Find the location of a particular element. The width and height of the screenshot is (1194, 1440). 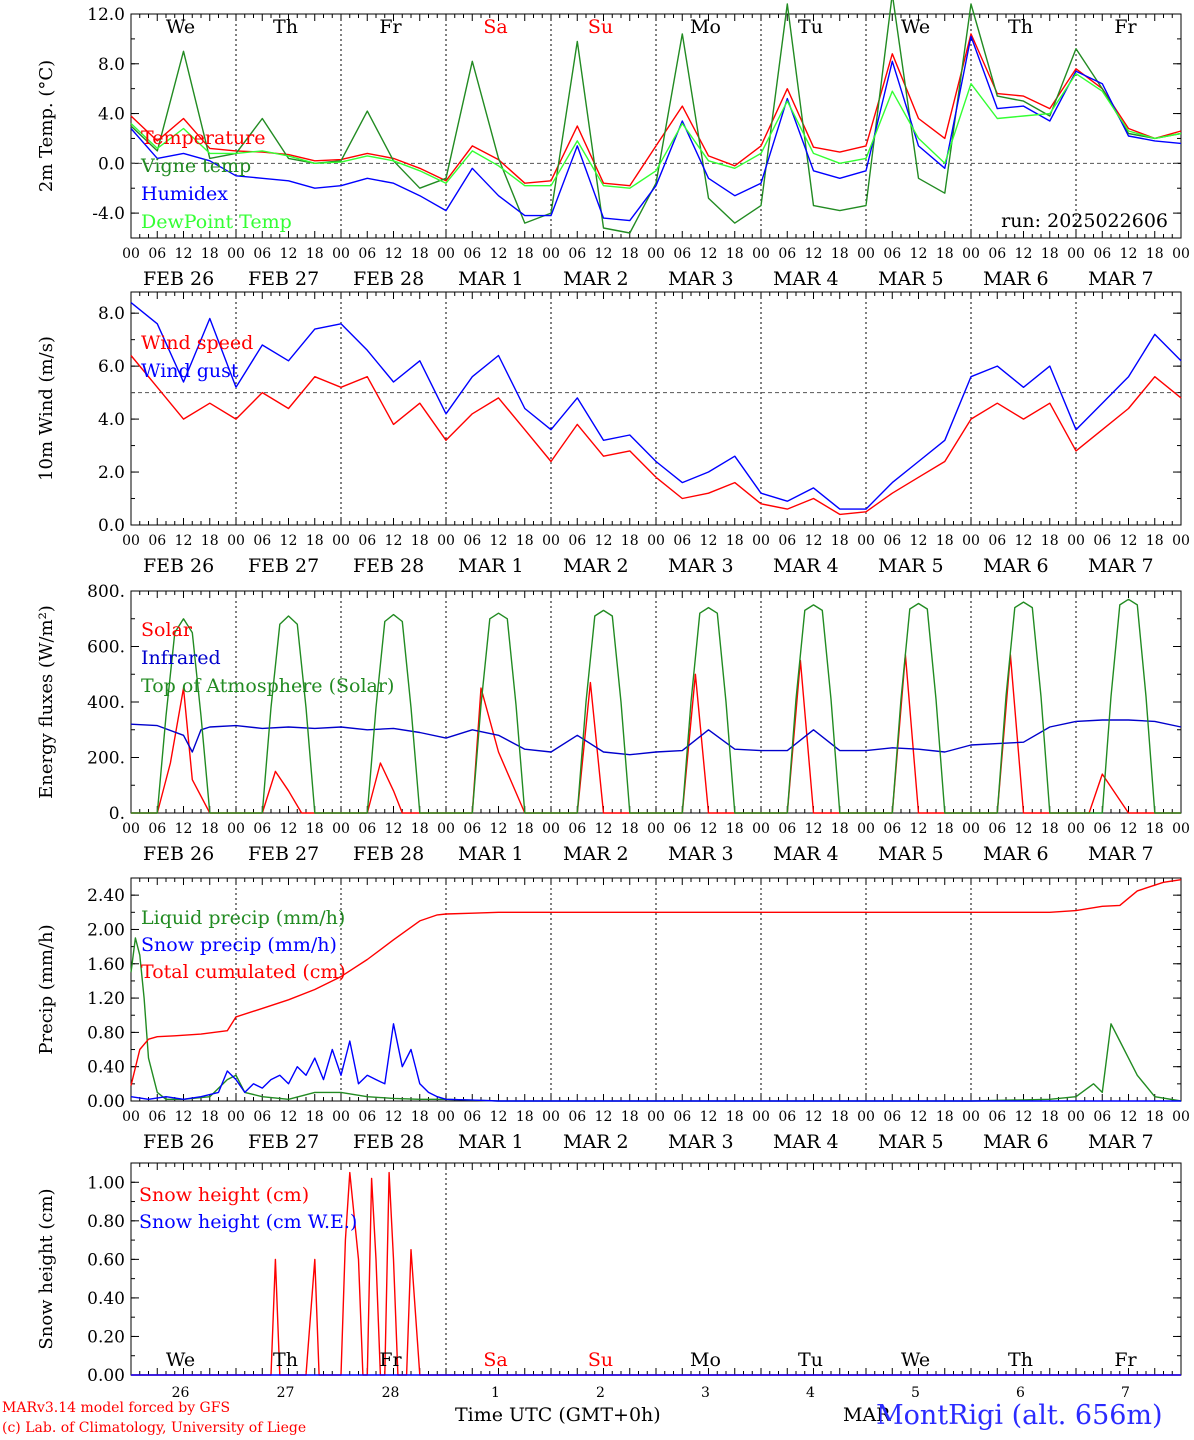

y-tick-label: 2.00 is located at coordinates (106, 930).